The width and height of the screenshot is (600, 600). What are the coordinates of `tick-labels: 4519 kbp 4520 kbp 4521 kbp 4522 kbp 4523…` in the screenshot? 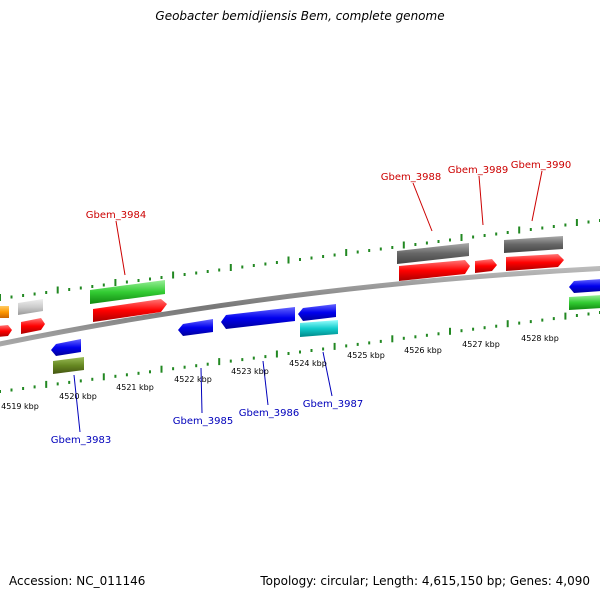 It's located at (280, 372).